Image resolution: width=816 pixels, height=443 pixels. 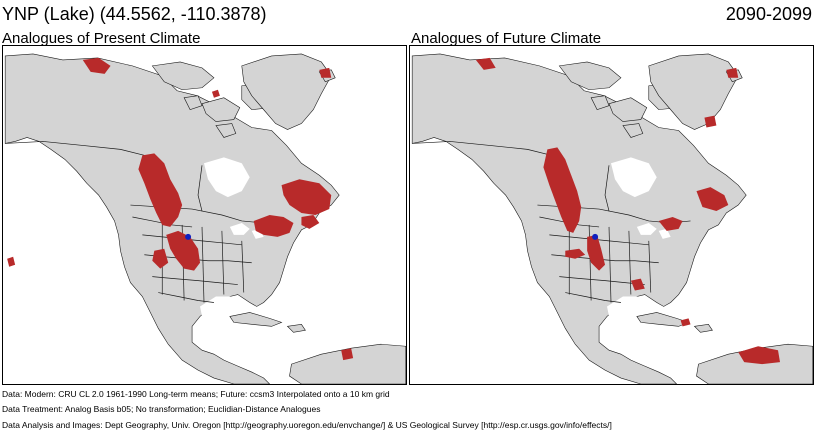 What do you see at coordinates (506, 38) in the screenshot?
I see `future-analogues-title: Analogues of Future Climate` at bounding box center [506, 38].